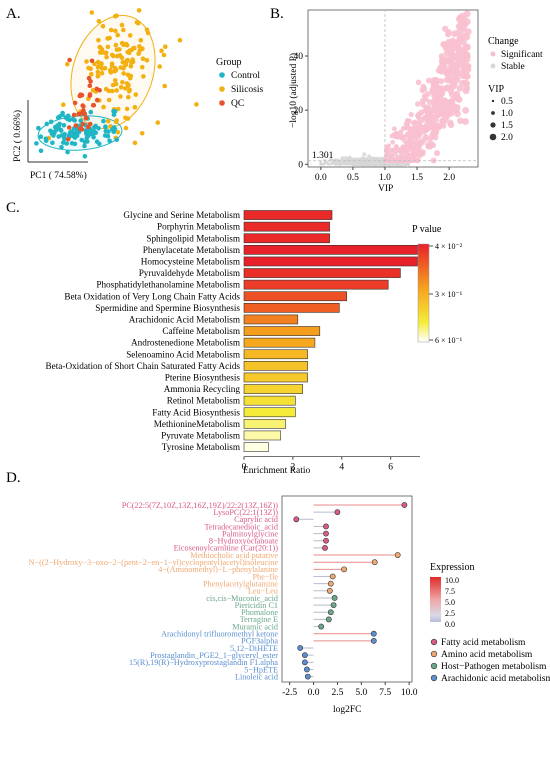 Image resolution: width=550 pixels, height=760 pixels. I want to click on panel-b-volcano-plot: 1.301 0.0 0.5 1.0 1.5 2.0 0 20 40, so click(386, 96).